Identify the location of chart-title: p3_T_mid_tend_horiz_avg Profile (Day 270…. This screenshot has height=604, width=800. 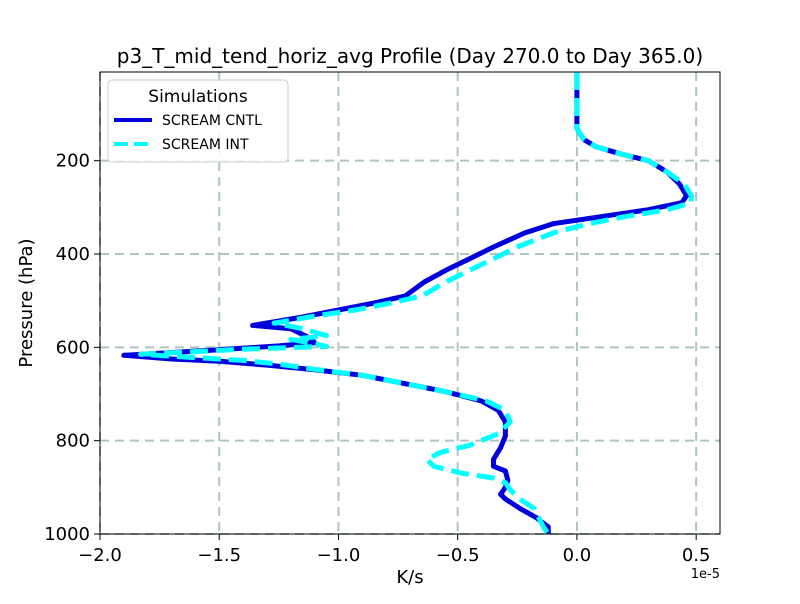
(410, 56).